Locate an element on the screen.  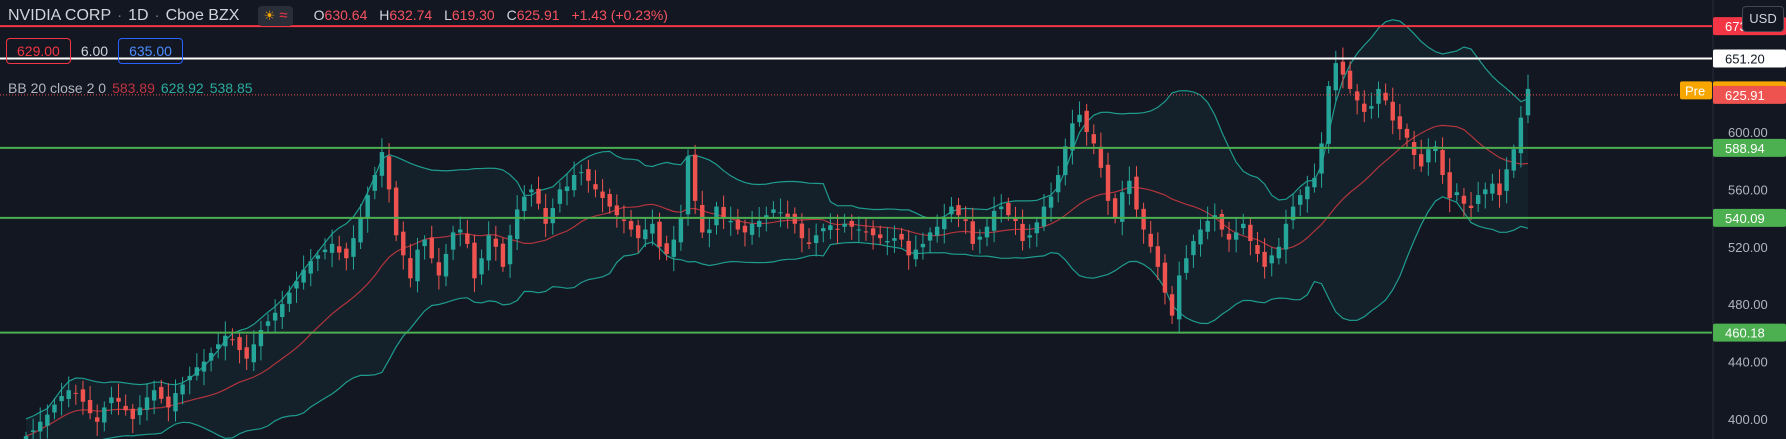
symbol-name: NVIDIA CORP is located at coordinates (60, 15).